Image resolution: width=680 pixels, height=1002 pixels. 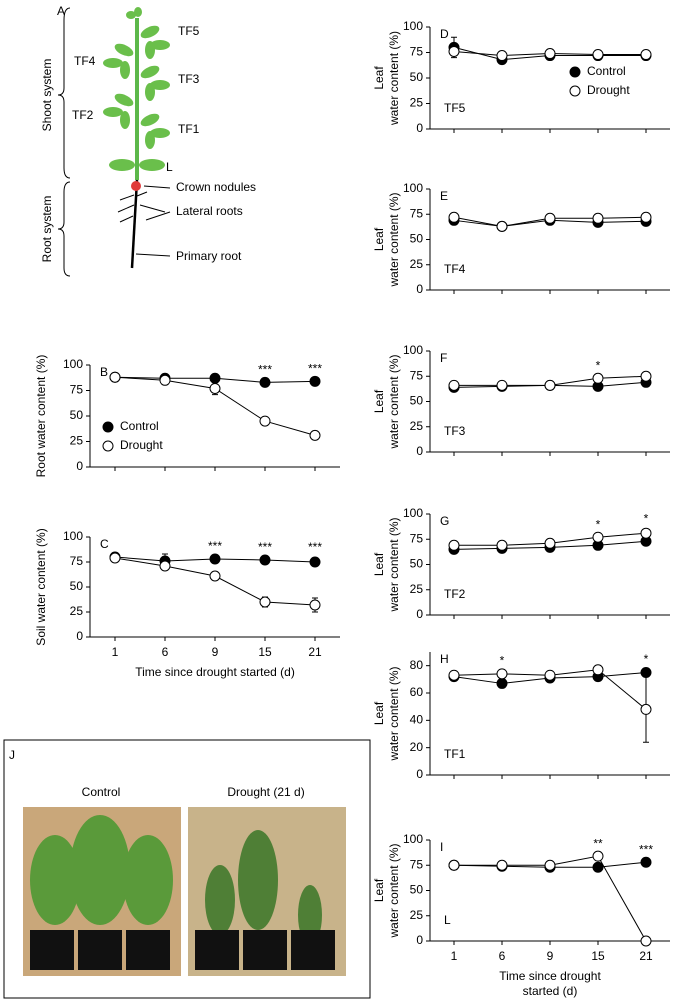 I want to click on photo-label: Drought (21 d), so click(x=265, y=792).